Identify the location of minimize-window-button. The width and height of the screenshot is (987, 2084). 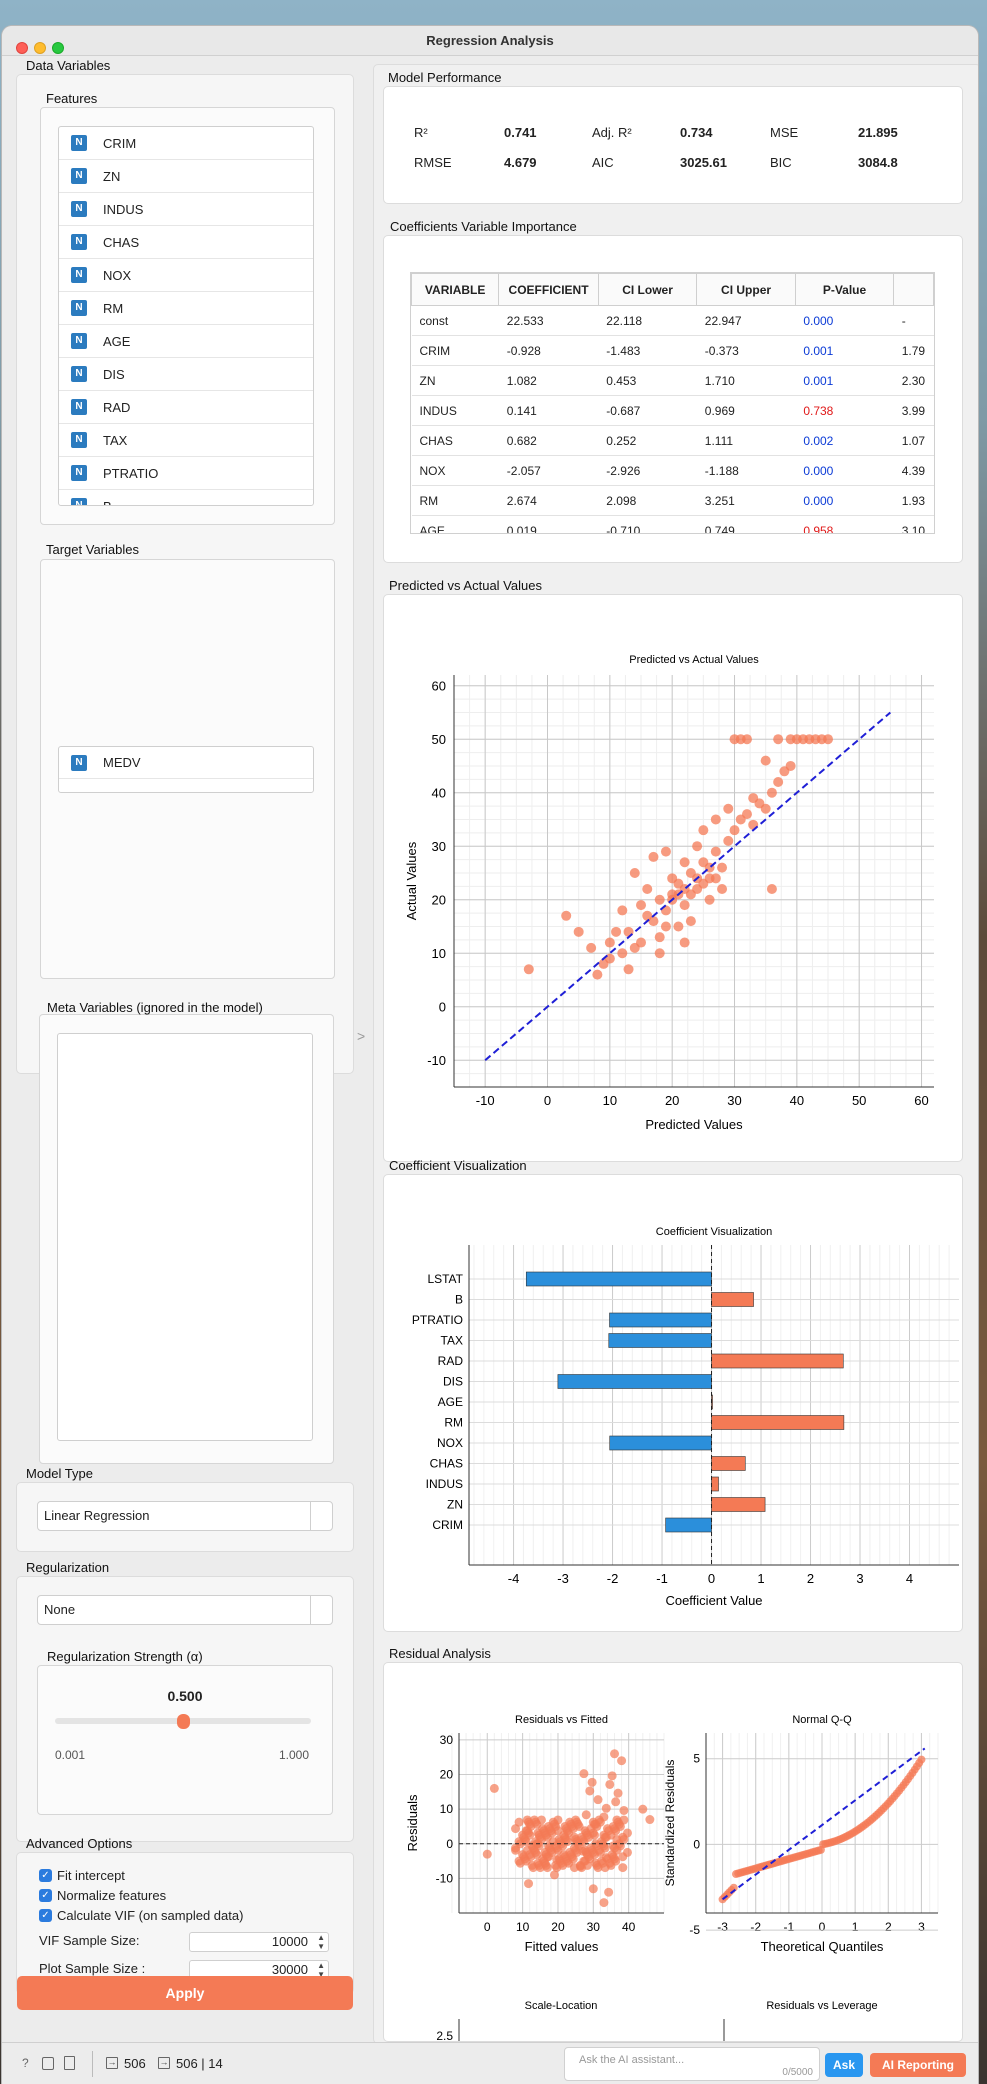
(40, 48).